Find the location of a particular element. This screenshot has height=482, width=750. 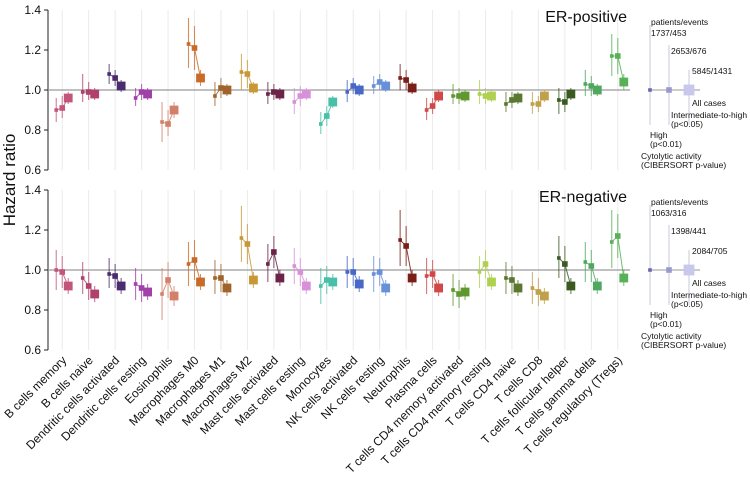

legend-label-intermediate-p: (p<0.05) is located at coordinates (687, 124).